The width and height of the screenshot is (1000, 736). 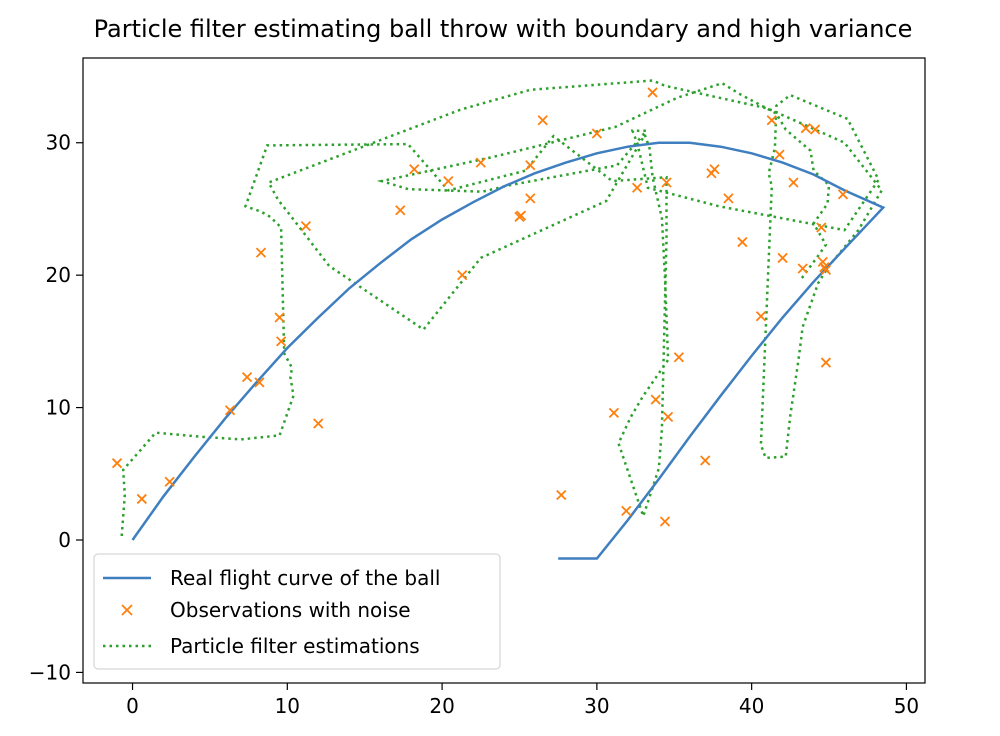 I want to click on y-tick-label: 30, so click(x=58, y=143).